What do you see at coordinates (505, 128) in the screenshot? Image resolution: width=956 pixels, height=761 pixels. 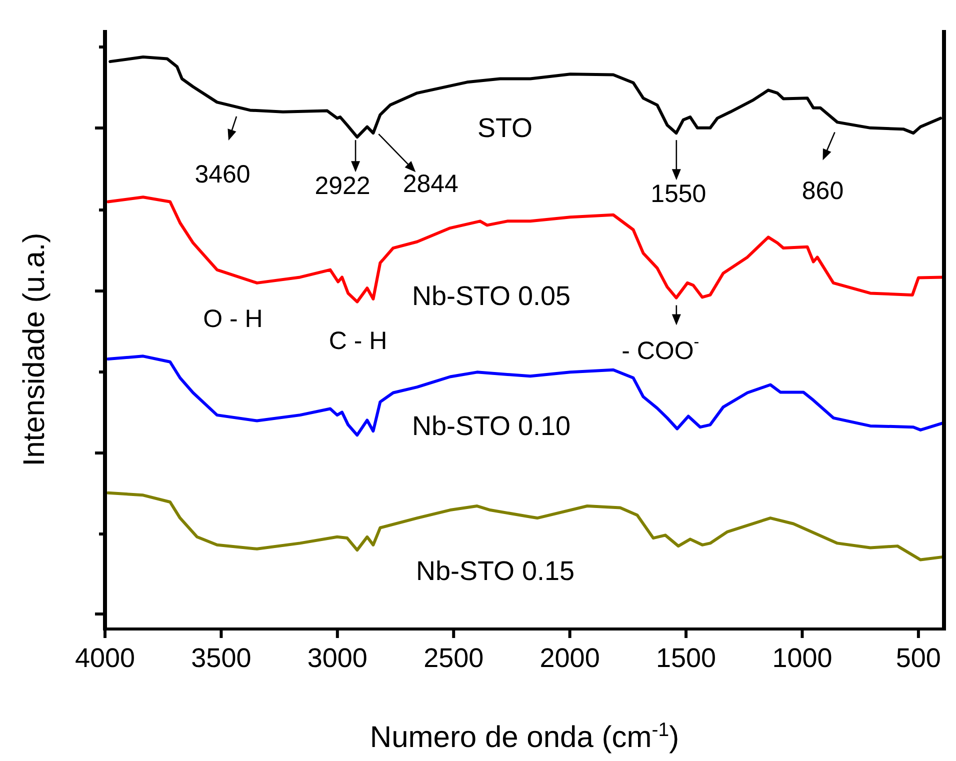 I see `series-label: STO` at bounding box center [505, 128].